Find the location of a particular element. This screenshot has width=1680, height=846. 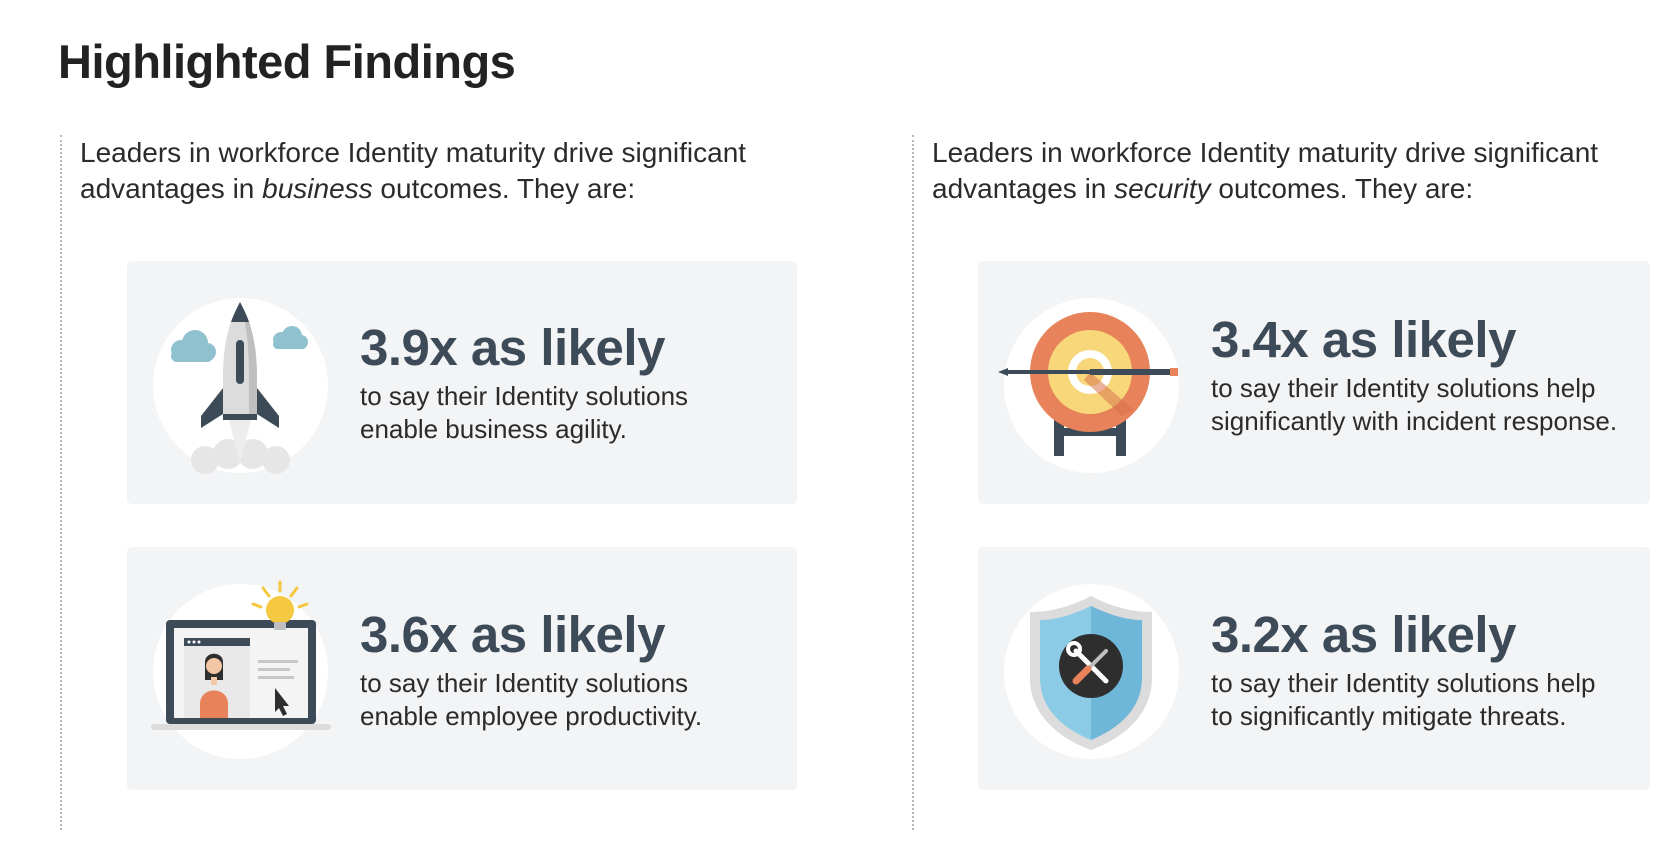

stat-value: 3.9x as likely is located at coordinates (512, 347).